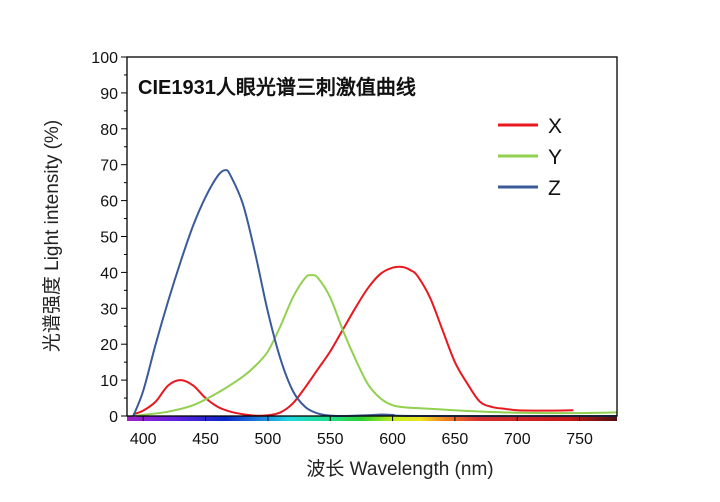 This screenshot has height=502, width=720. Describe the element at coordinates (554, 188) in the screenshot. I see `legend-label-z: Z` at that location.